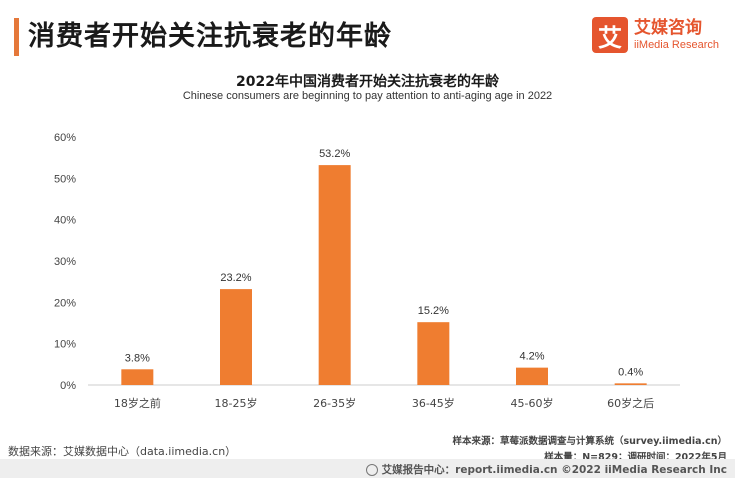 The width and height of the screenshot is (735, 478). Describe the element at coordinates (532, 403) in the screenshot. I see `x-tick-label: 45-60岁` at that location.